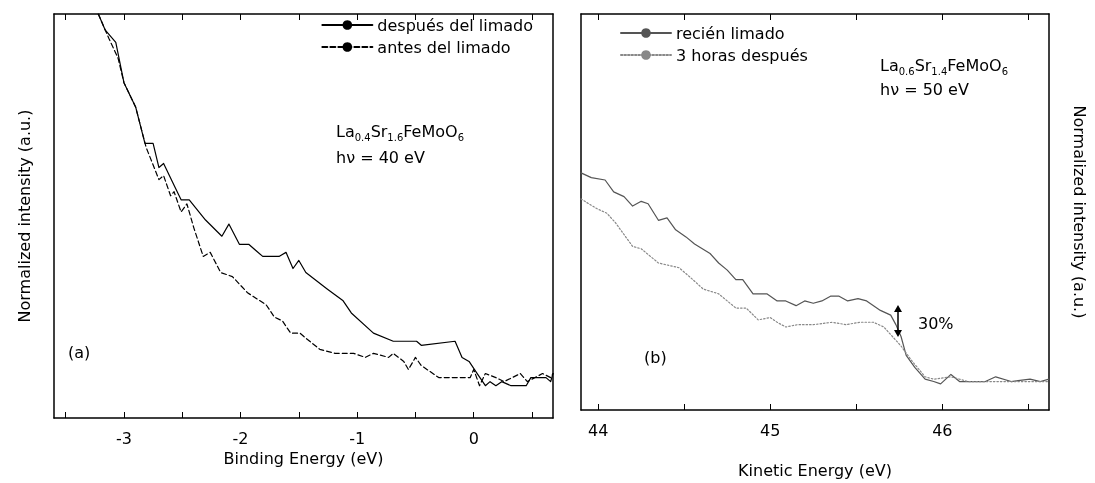 This screenshot has height=483, width=1095. What do you see at coordinates (380, 158) in the screenshot?
I see `annotation: hν = 40 eV` at bounding box center [380, 158].